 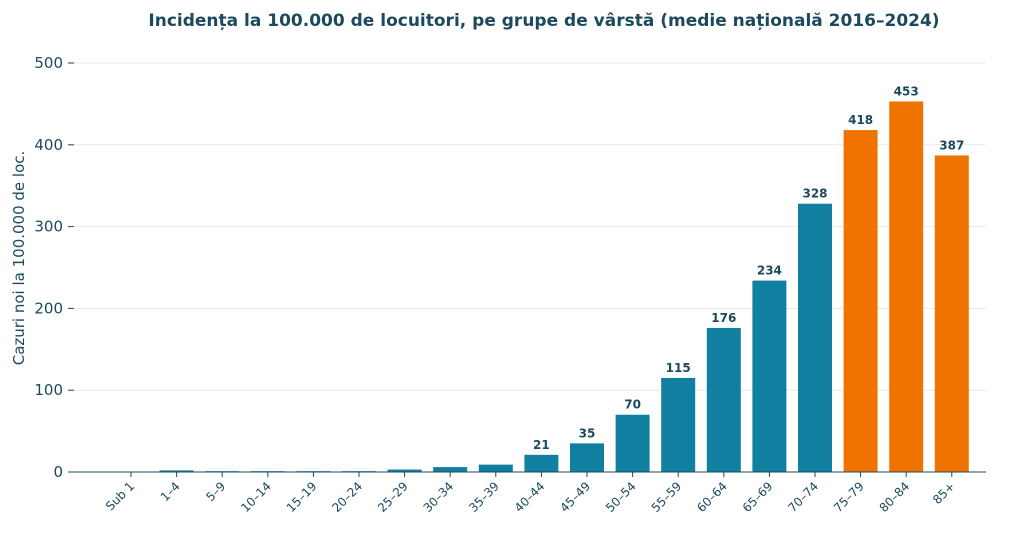 What do you see at coordinates (621, 497) in the screenshot?
I see `x-tick-label: 50–54` at bounding box center [621, 497].